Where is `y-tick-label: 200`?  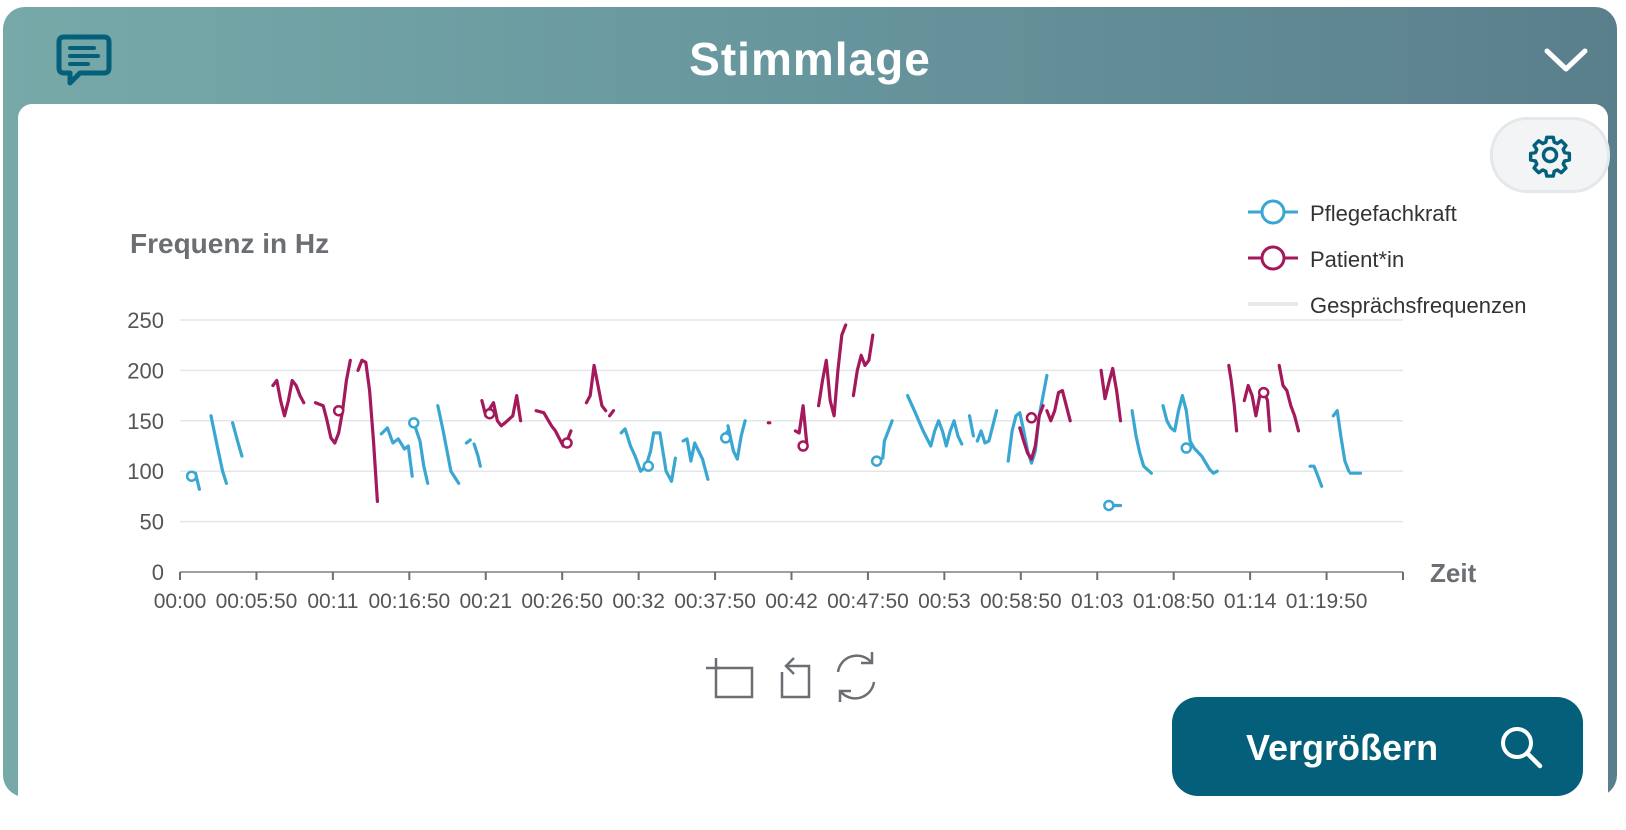 y-tick-label: 200 is located at coordinates (145, 370).